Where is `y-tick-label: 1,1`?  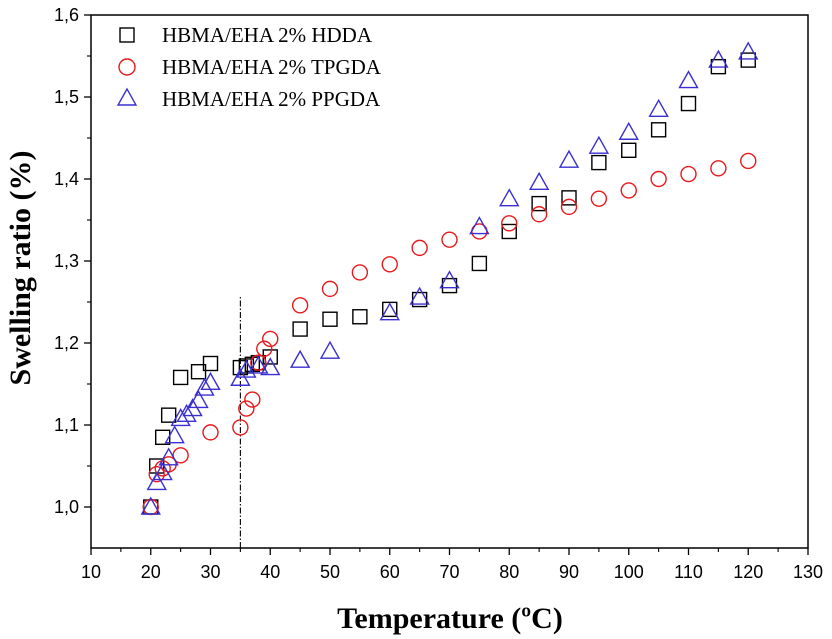
y-tick-label: 1,1 is located at coordinates (66, 425).